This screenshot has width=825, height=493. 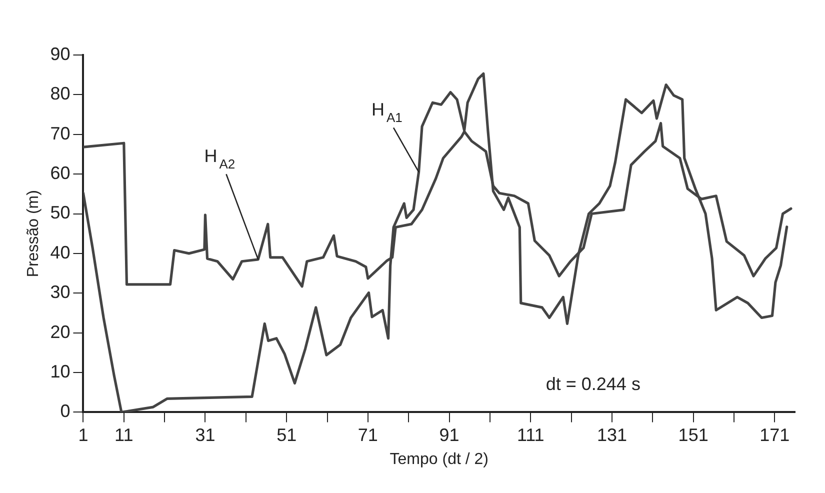 I want to click on x-tick-label: 51, so click(x=286, y=434).